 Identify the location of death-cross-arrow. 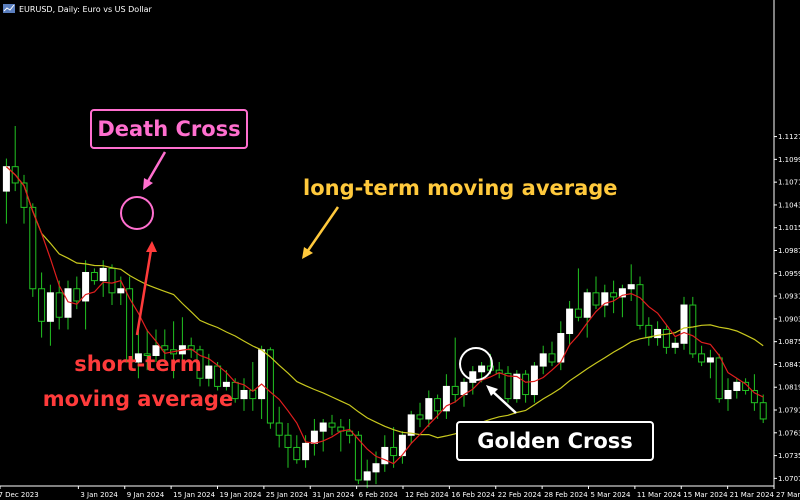
(156, 167).